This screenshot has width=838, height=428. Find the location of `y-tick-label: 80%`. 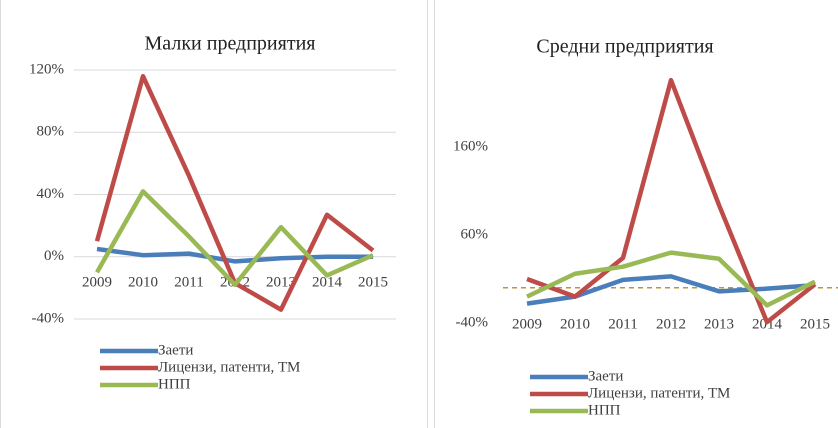

y-tick-label: 80% is located at coordinates (51, 132).